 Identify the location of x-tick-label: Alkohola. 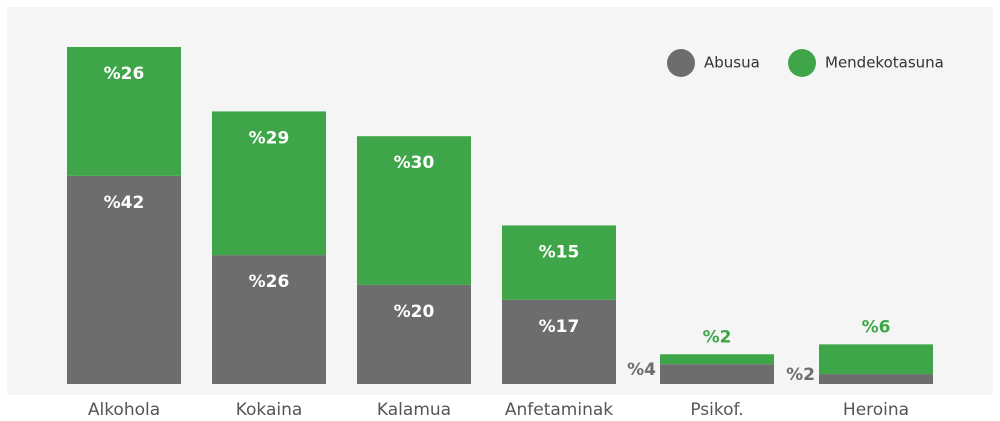
(124, 410).